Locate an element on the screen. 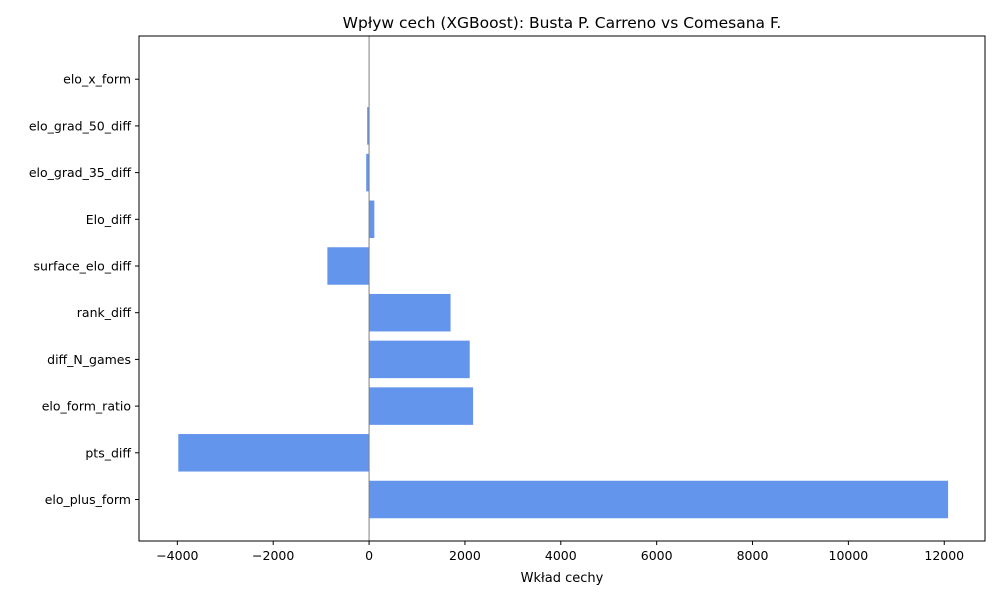 Image resolution: width=1000 pixels, height=600 pixels. bar-diff_N_games is located at coordinates (419, 359).